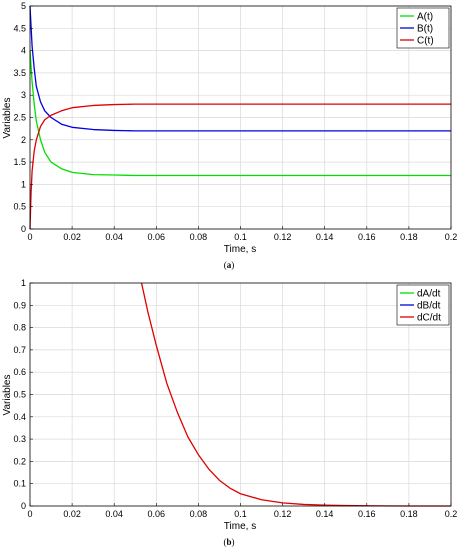 This screenshot has height=550, width=459. I want to click on y-tick-labels: 0 0.1 0.2 0.3 0.4 0.5 0.6 0.7 0.8 0.9 1, so click(23, 394).